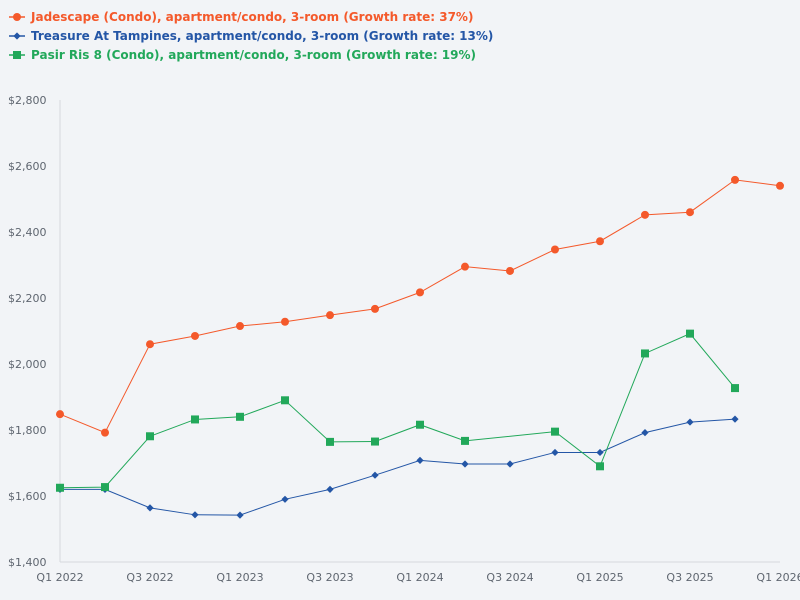 Image resolution: width=800 pixels, height=600 pixels. I want to click on x-tick-label: Q1 2024, so click(419, 577).